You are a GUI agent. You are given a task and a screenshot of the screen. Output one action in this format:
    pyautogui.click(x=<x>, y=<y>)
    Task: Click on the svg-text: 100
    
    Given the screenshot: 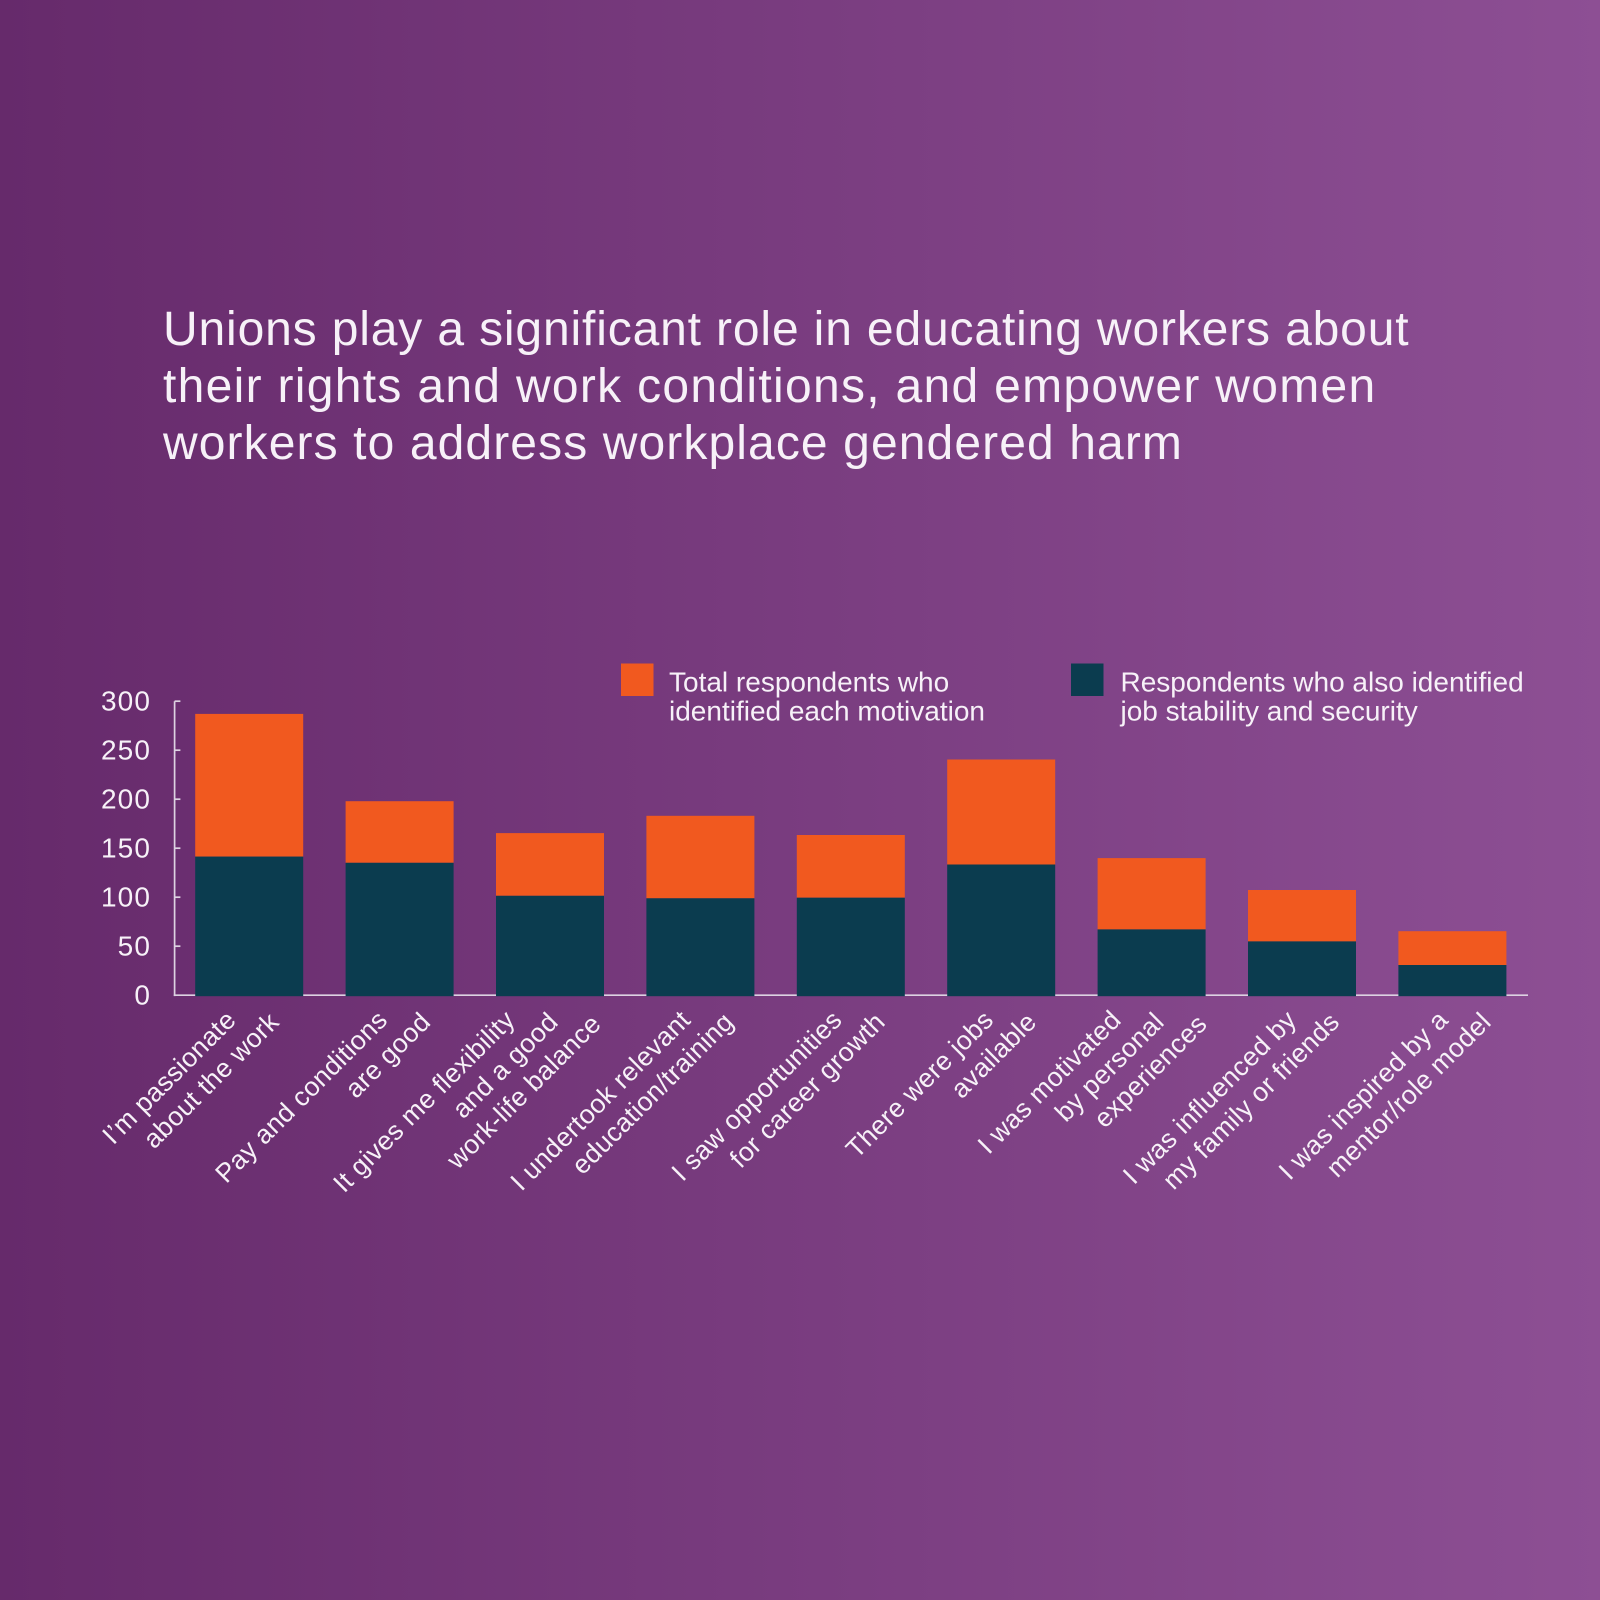 What is the action you would take?
    pyautogui.click(x=126, y=897)
    